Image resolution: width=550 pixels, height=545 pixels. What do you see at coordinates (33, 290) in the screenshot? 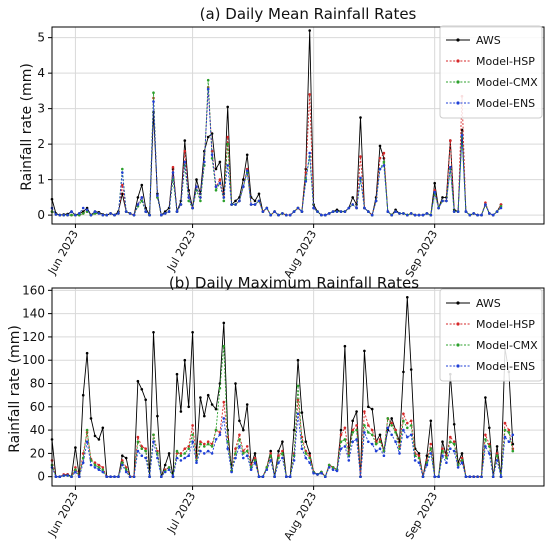
I see `chart-1-ytick-label: 160` at bounding box center [33, 290].